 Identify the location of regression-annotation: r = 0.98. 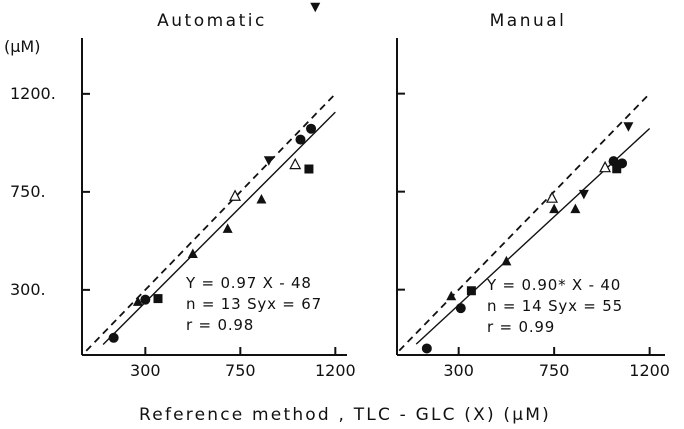
(220, 325).